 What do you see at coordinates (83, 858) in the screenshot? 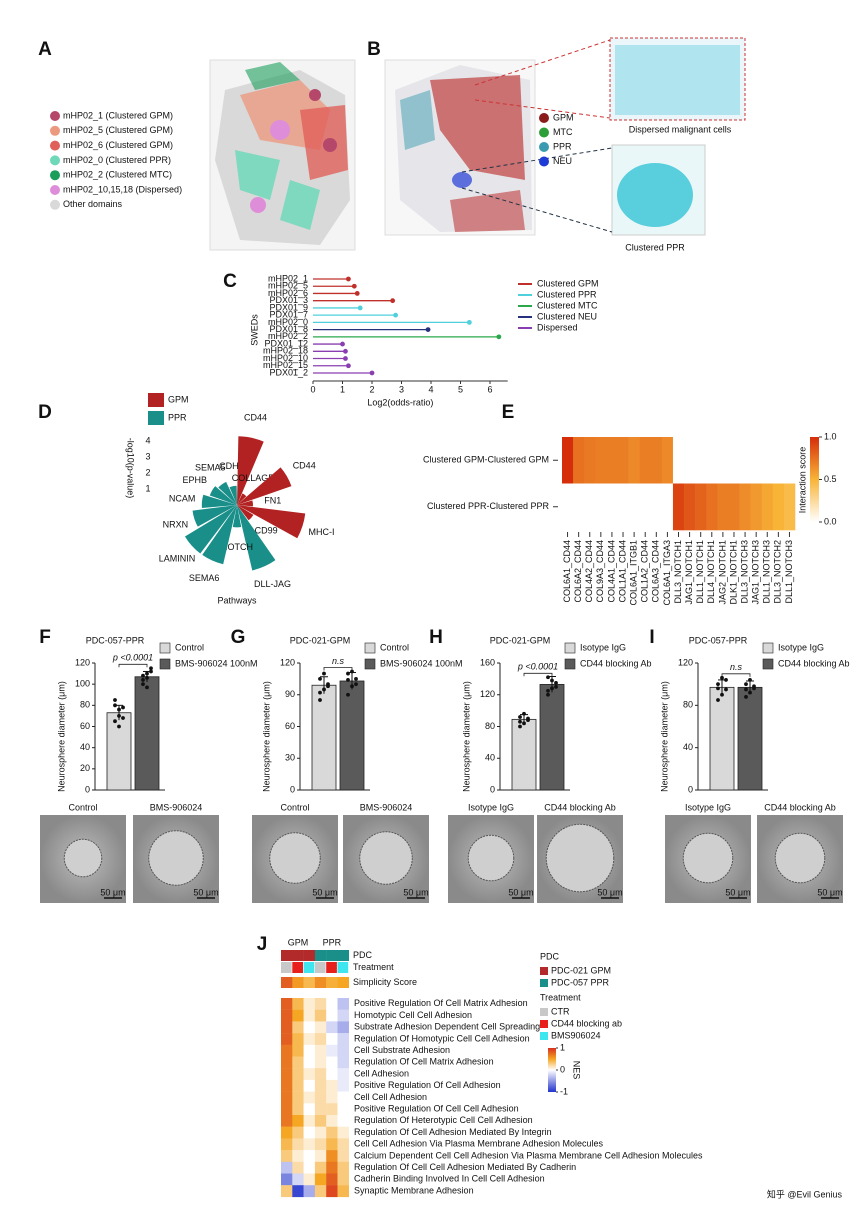
I see `neurosphere` at bounding box center [83, 858].